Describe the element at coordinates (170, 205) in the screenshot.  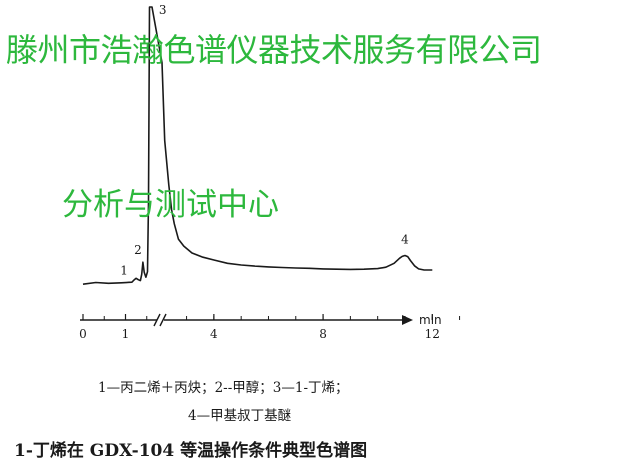
I see `watermark-lab-name: 分析与测试中心` at that location.